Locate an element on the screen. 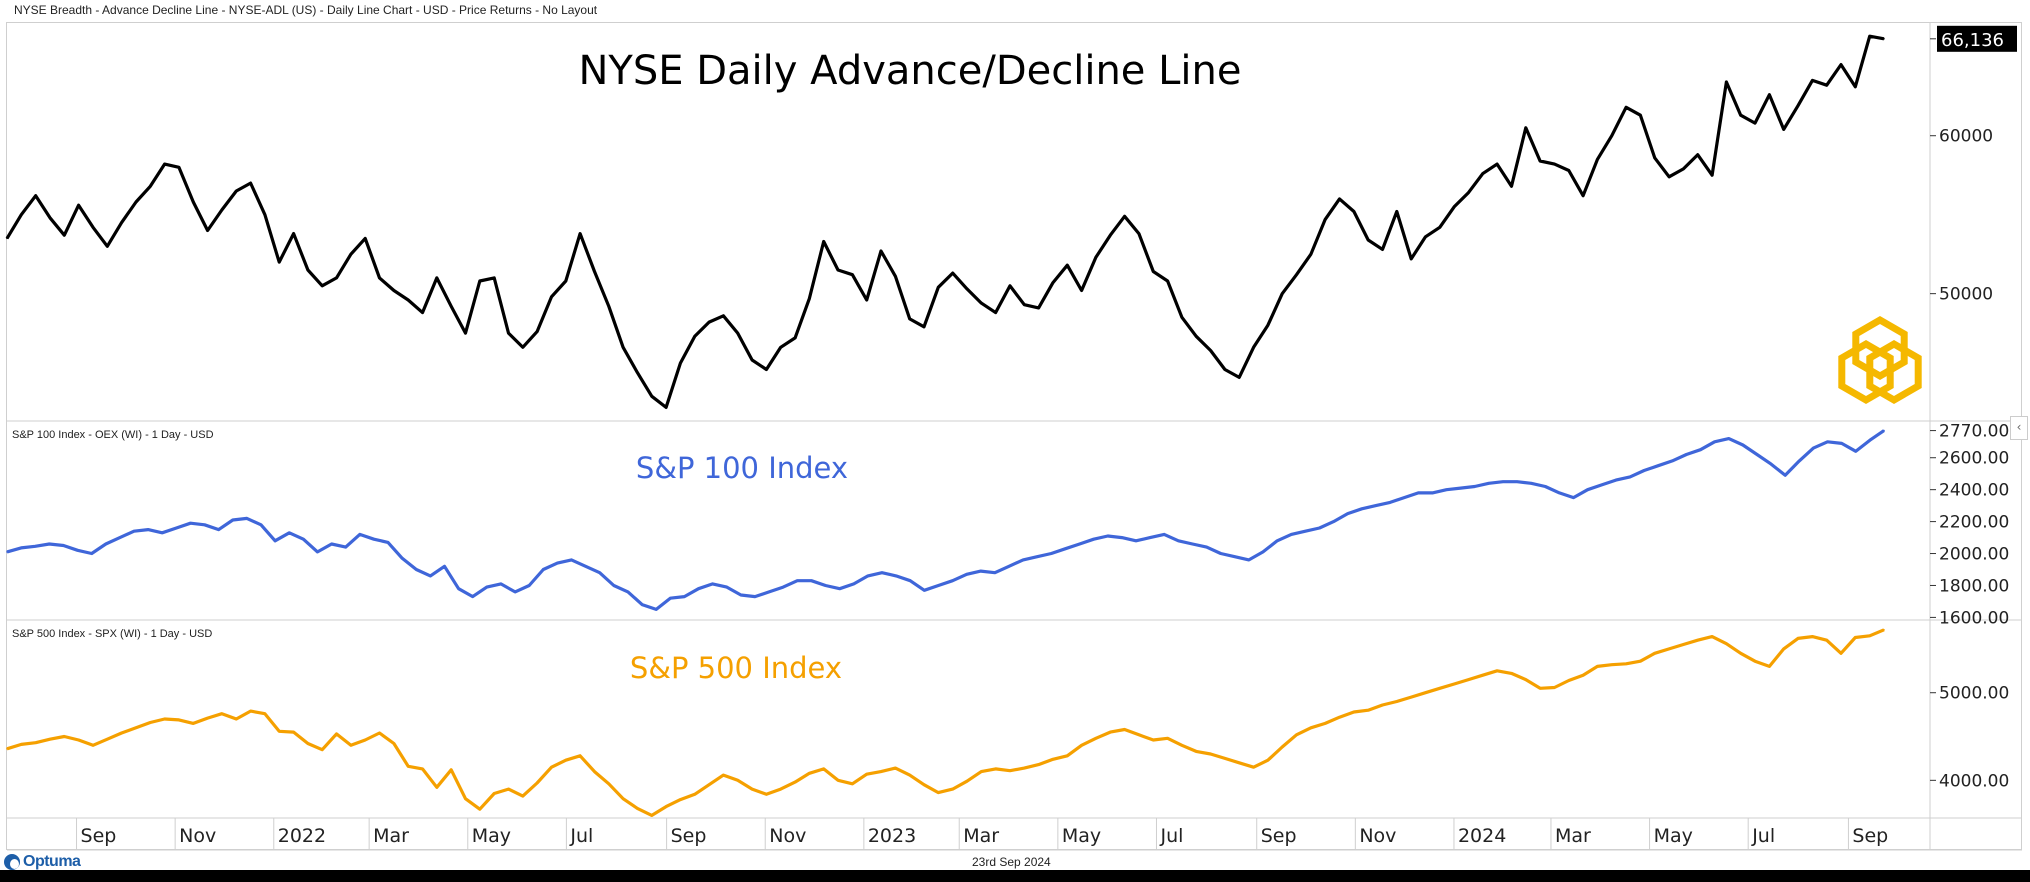  x-tick-label: May is located at coordinates (1673, 836).